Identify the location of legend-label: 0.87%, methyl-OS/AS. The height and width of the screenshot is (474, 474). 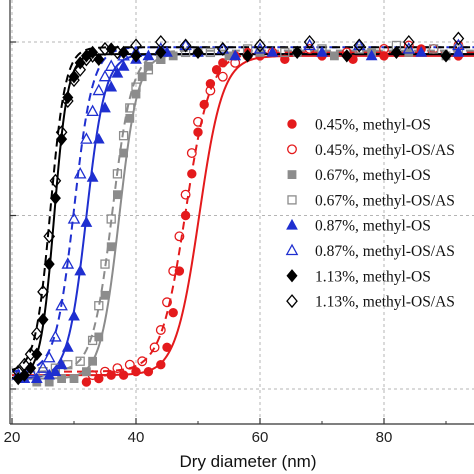
(385, 251).